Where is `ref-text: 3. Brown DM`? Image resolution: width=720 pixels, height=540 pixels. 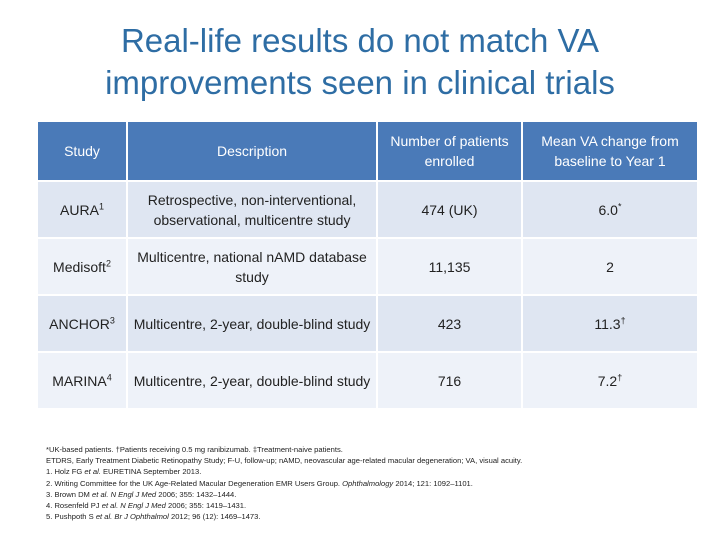 ref-text: 3. Brown DM is located at coordinates (69, 494).